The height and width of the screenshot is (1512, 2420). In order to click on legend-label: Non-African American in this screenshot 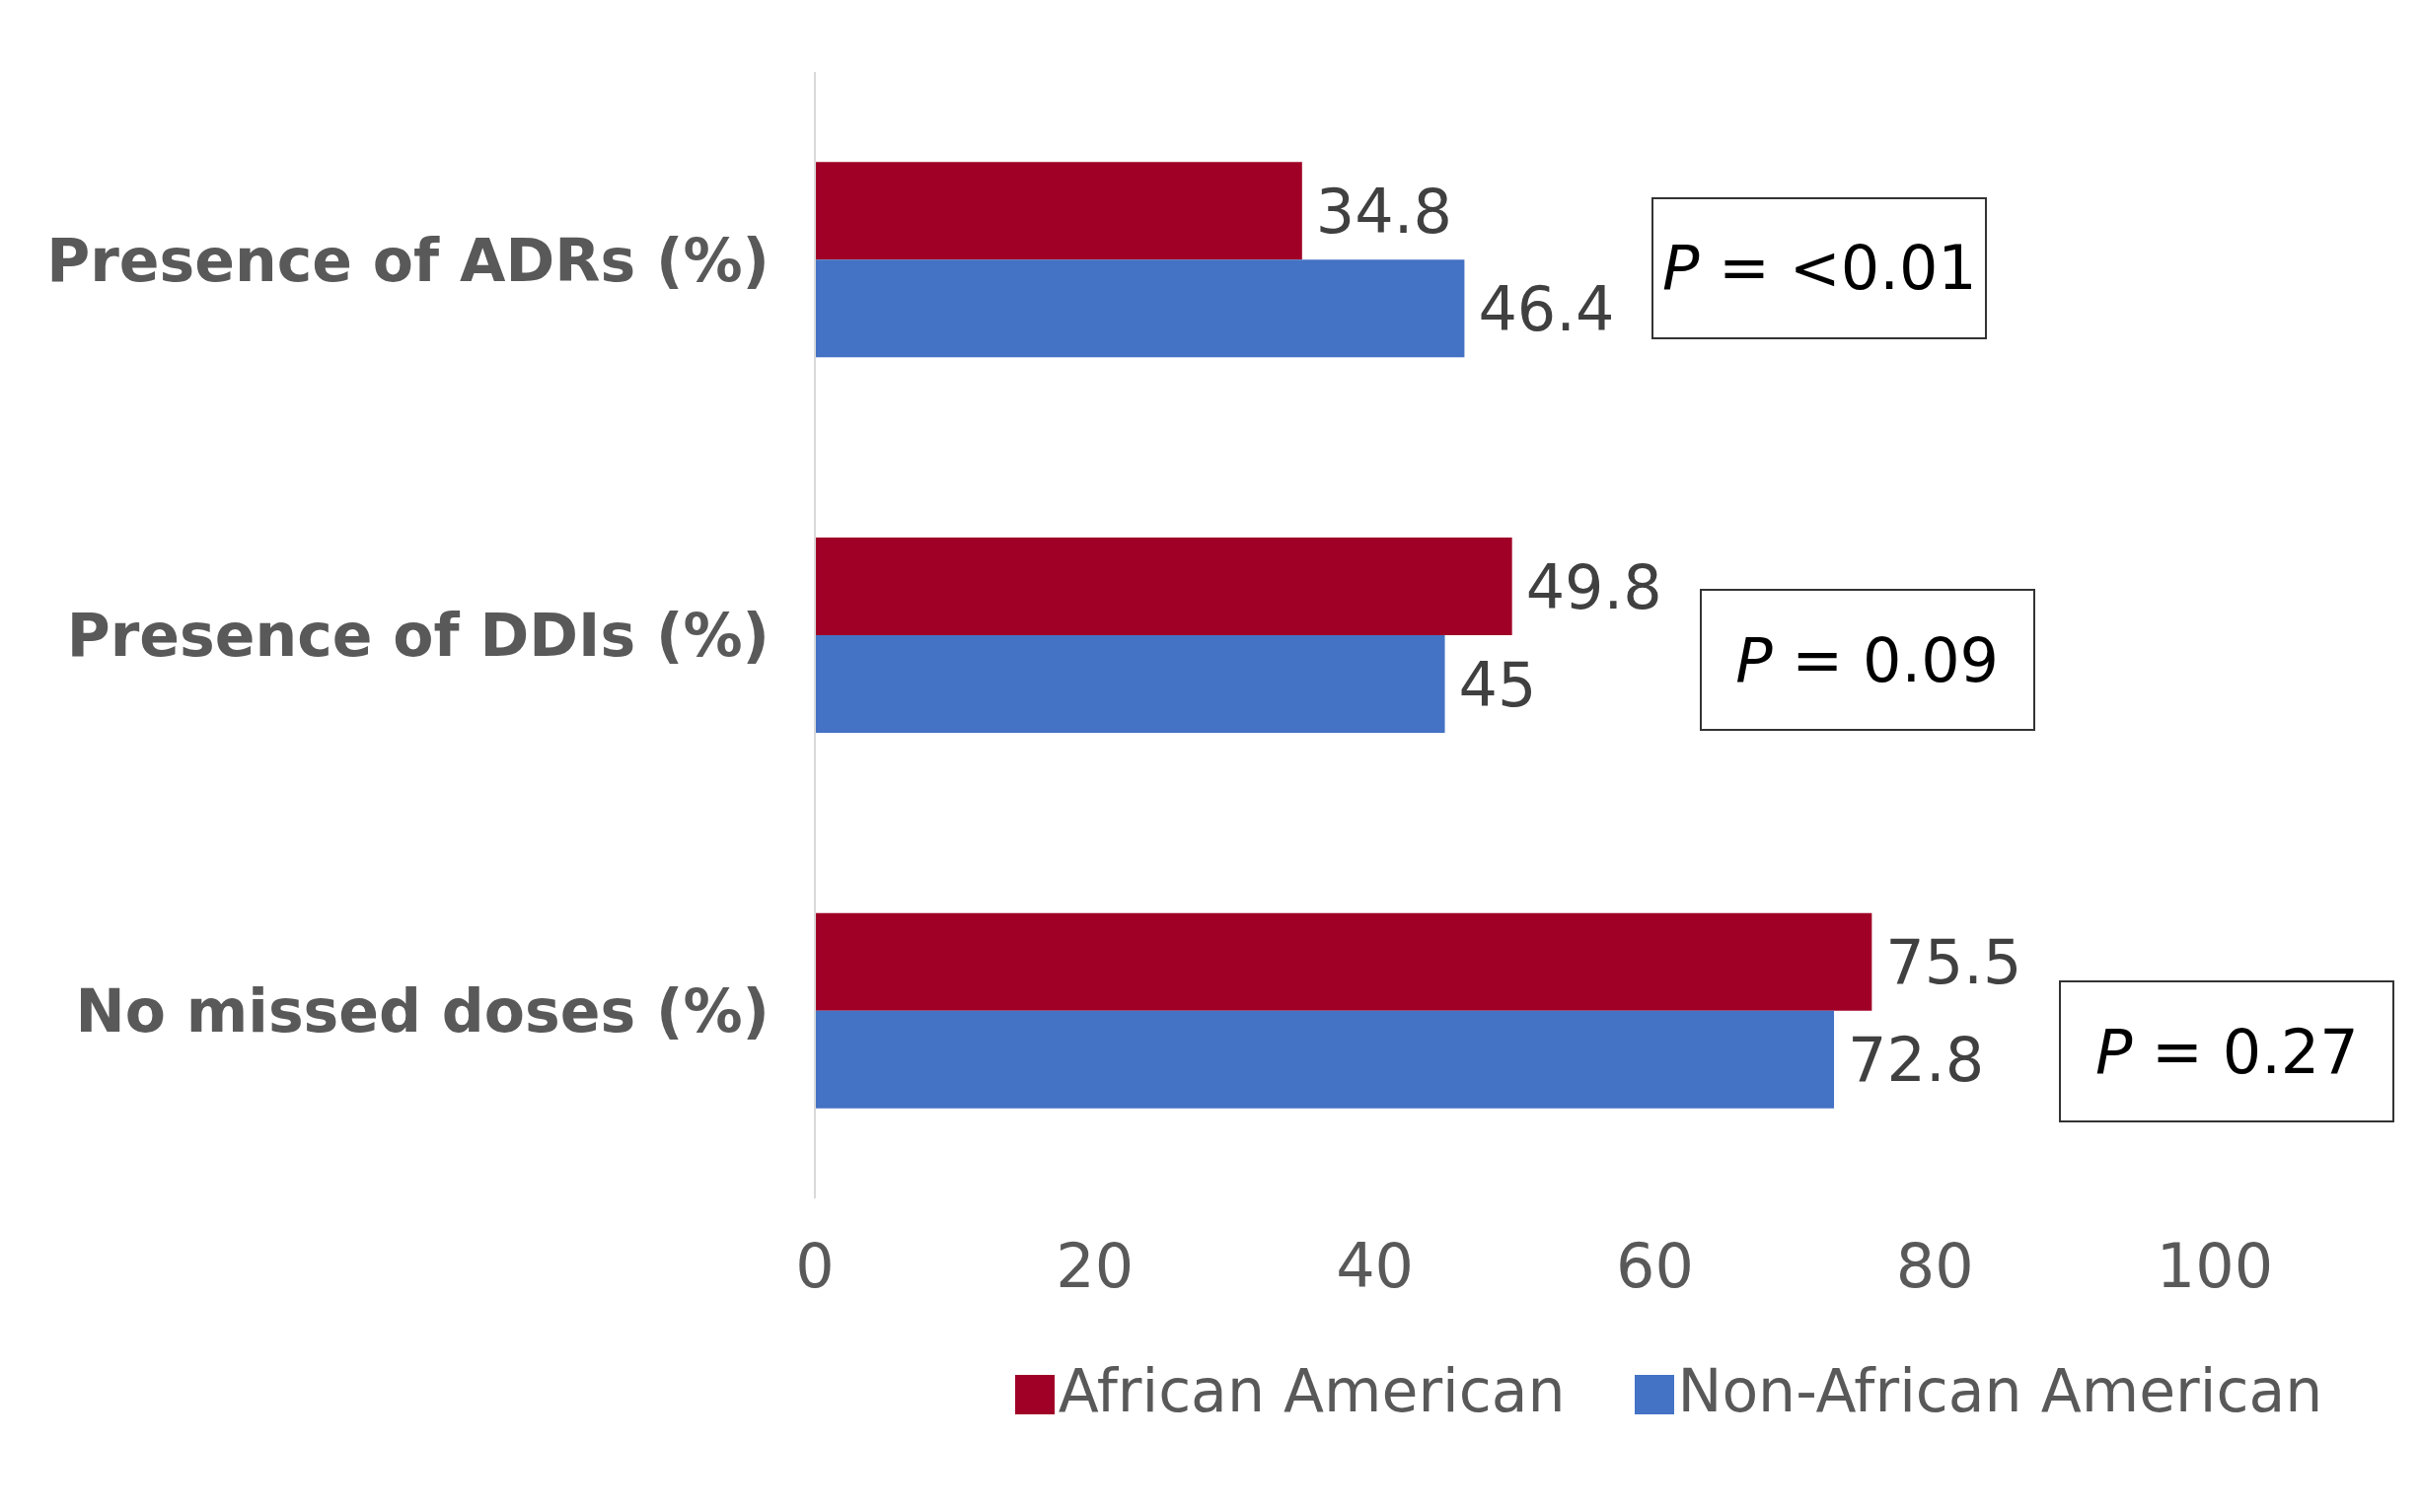, I will do `click(2000, 1390)`.